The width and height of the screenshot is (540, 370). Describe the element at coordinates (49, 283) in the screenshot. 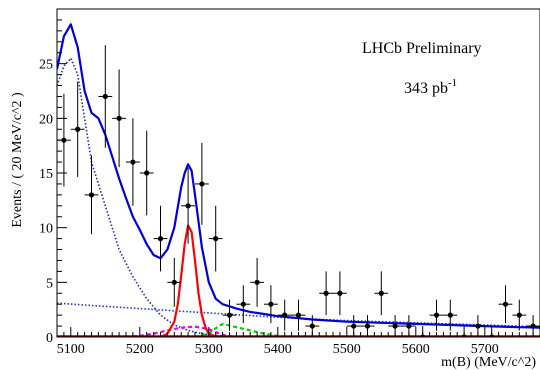

I see `y-tick-label: 5` at that location.